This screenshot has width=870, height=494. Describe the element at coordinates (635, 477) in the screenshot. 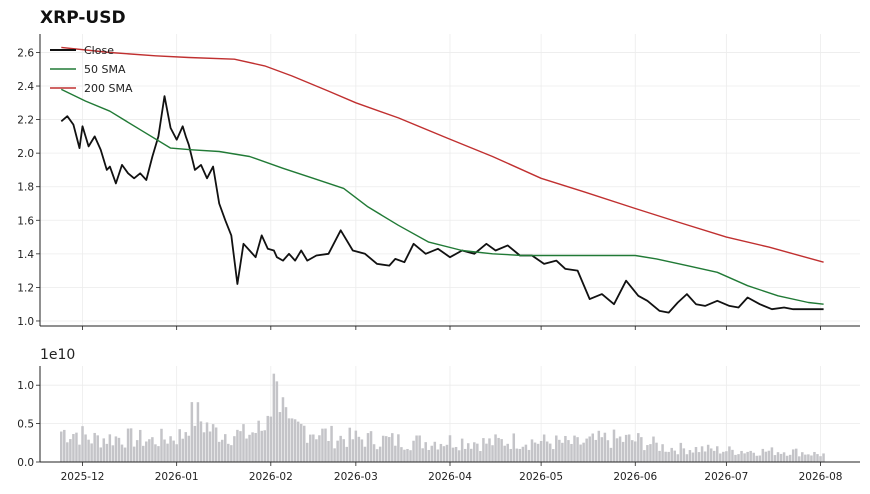

I see `x-tick-label: 2026-06` at that location.